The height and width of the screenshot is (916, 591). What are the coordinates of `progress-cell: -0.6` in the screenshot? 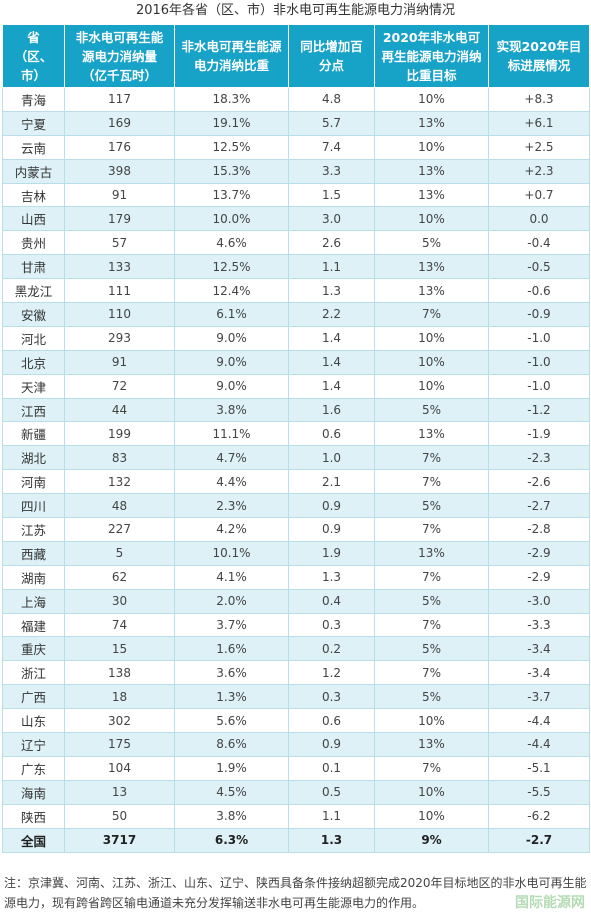 It's located at (539, 291).